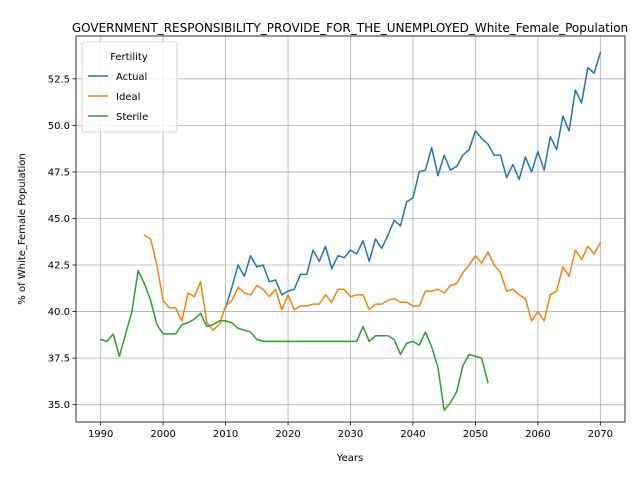 Image resolution: width=640 pixels, height=480 pixels. I want to click on legend-label-ideal: Ideal, so click(128, 97).